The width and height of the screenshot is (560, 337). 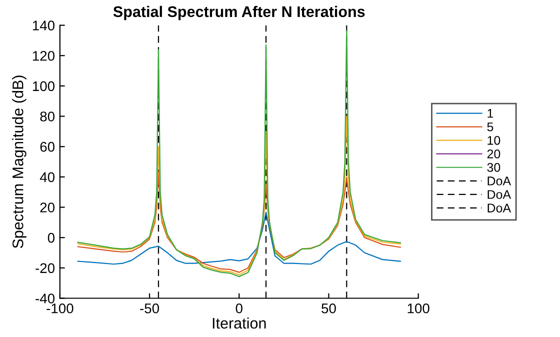 What do you see at coordinates (239, 308) in the screenshot?
I see `x-tick-label: 0` at bounding box center [239, 308].